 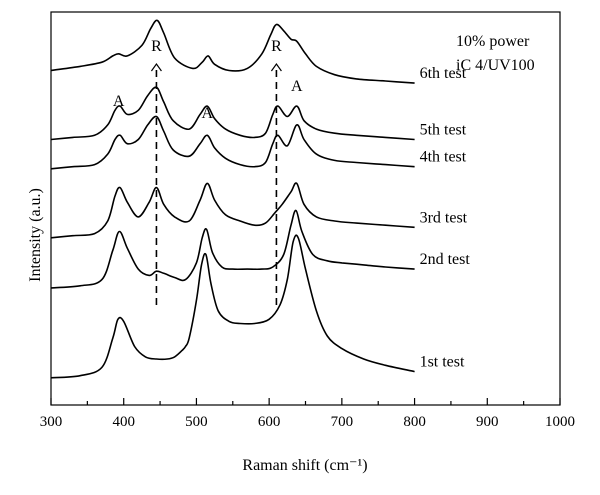 I want to click on series-label-1st-test: 1st test, so click(x=442, y=362).